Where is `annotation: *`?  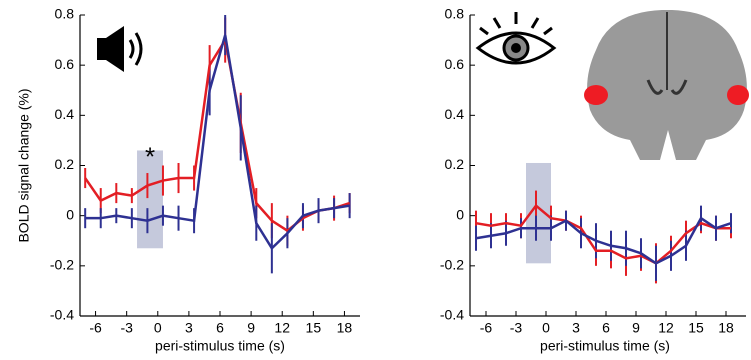
annotation: * is located at coordinates (150, 156).